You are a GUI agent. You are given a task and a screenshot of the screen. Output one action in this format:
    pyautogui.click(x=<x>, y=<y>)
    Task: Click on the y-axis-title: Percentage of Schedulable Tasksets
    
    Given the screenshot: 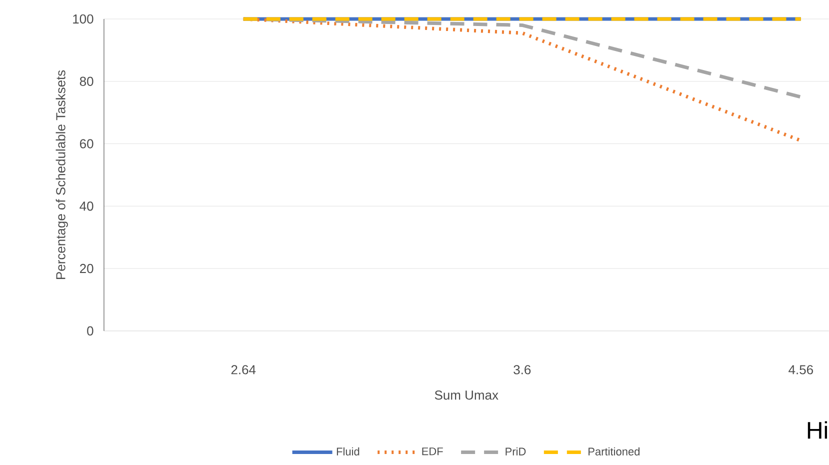 What is the action you would take?
    pyautogui.click(x=62, y=175)
    